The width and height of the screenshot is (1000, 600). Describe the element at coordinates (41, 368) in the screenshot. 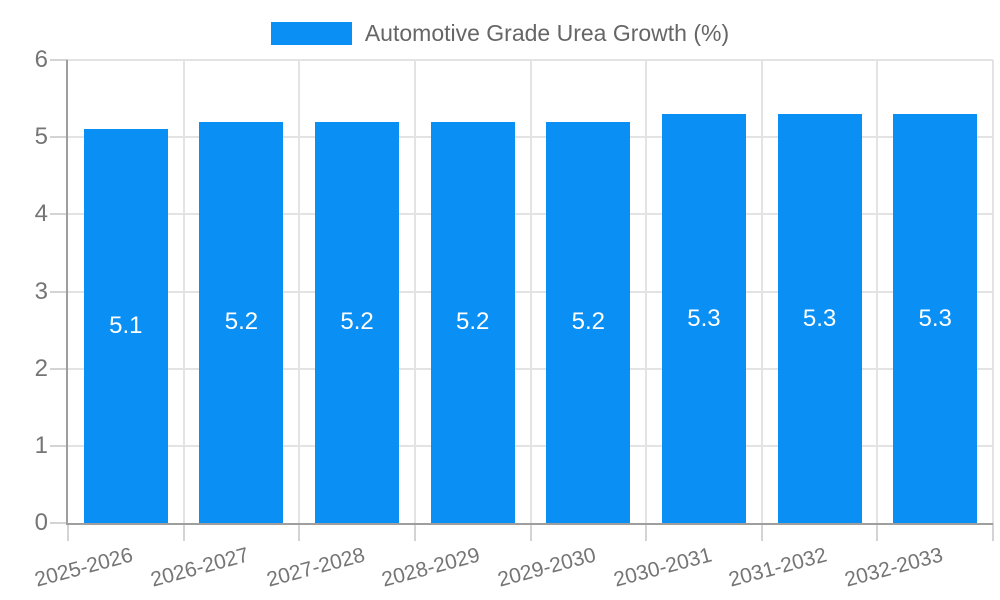

I see `y-axis-label: 2` at that location.